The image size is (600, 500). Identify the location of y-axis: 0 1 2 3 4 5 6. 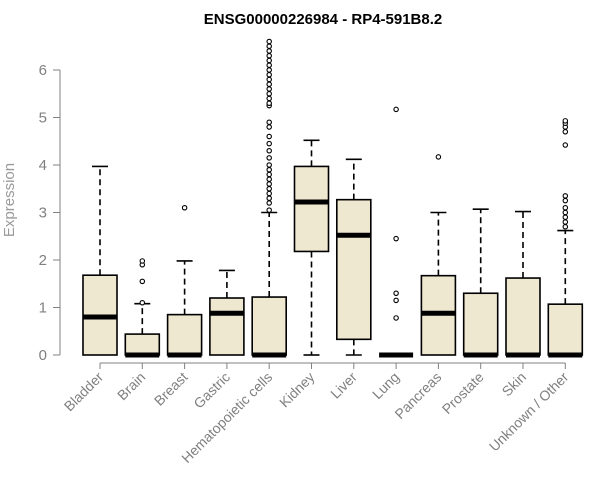
(50, 213).